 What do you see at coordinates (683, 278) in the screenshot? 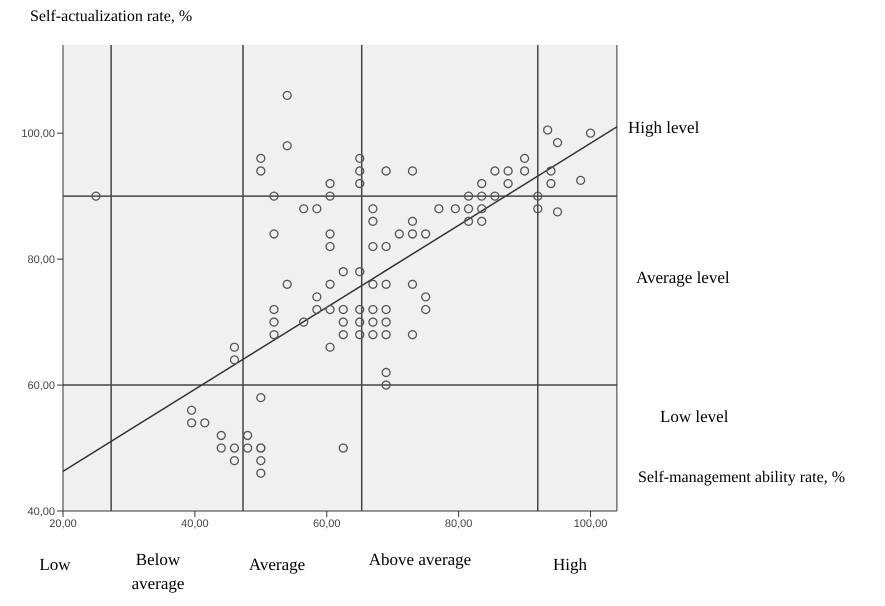
I see `text: Average level` at bounding box center [683, 278].